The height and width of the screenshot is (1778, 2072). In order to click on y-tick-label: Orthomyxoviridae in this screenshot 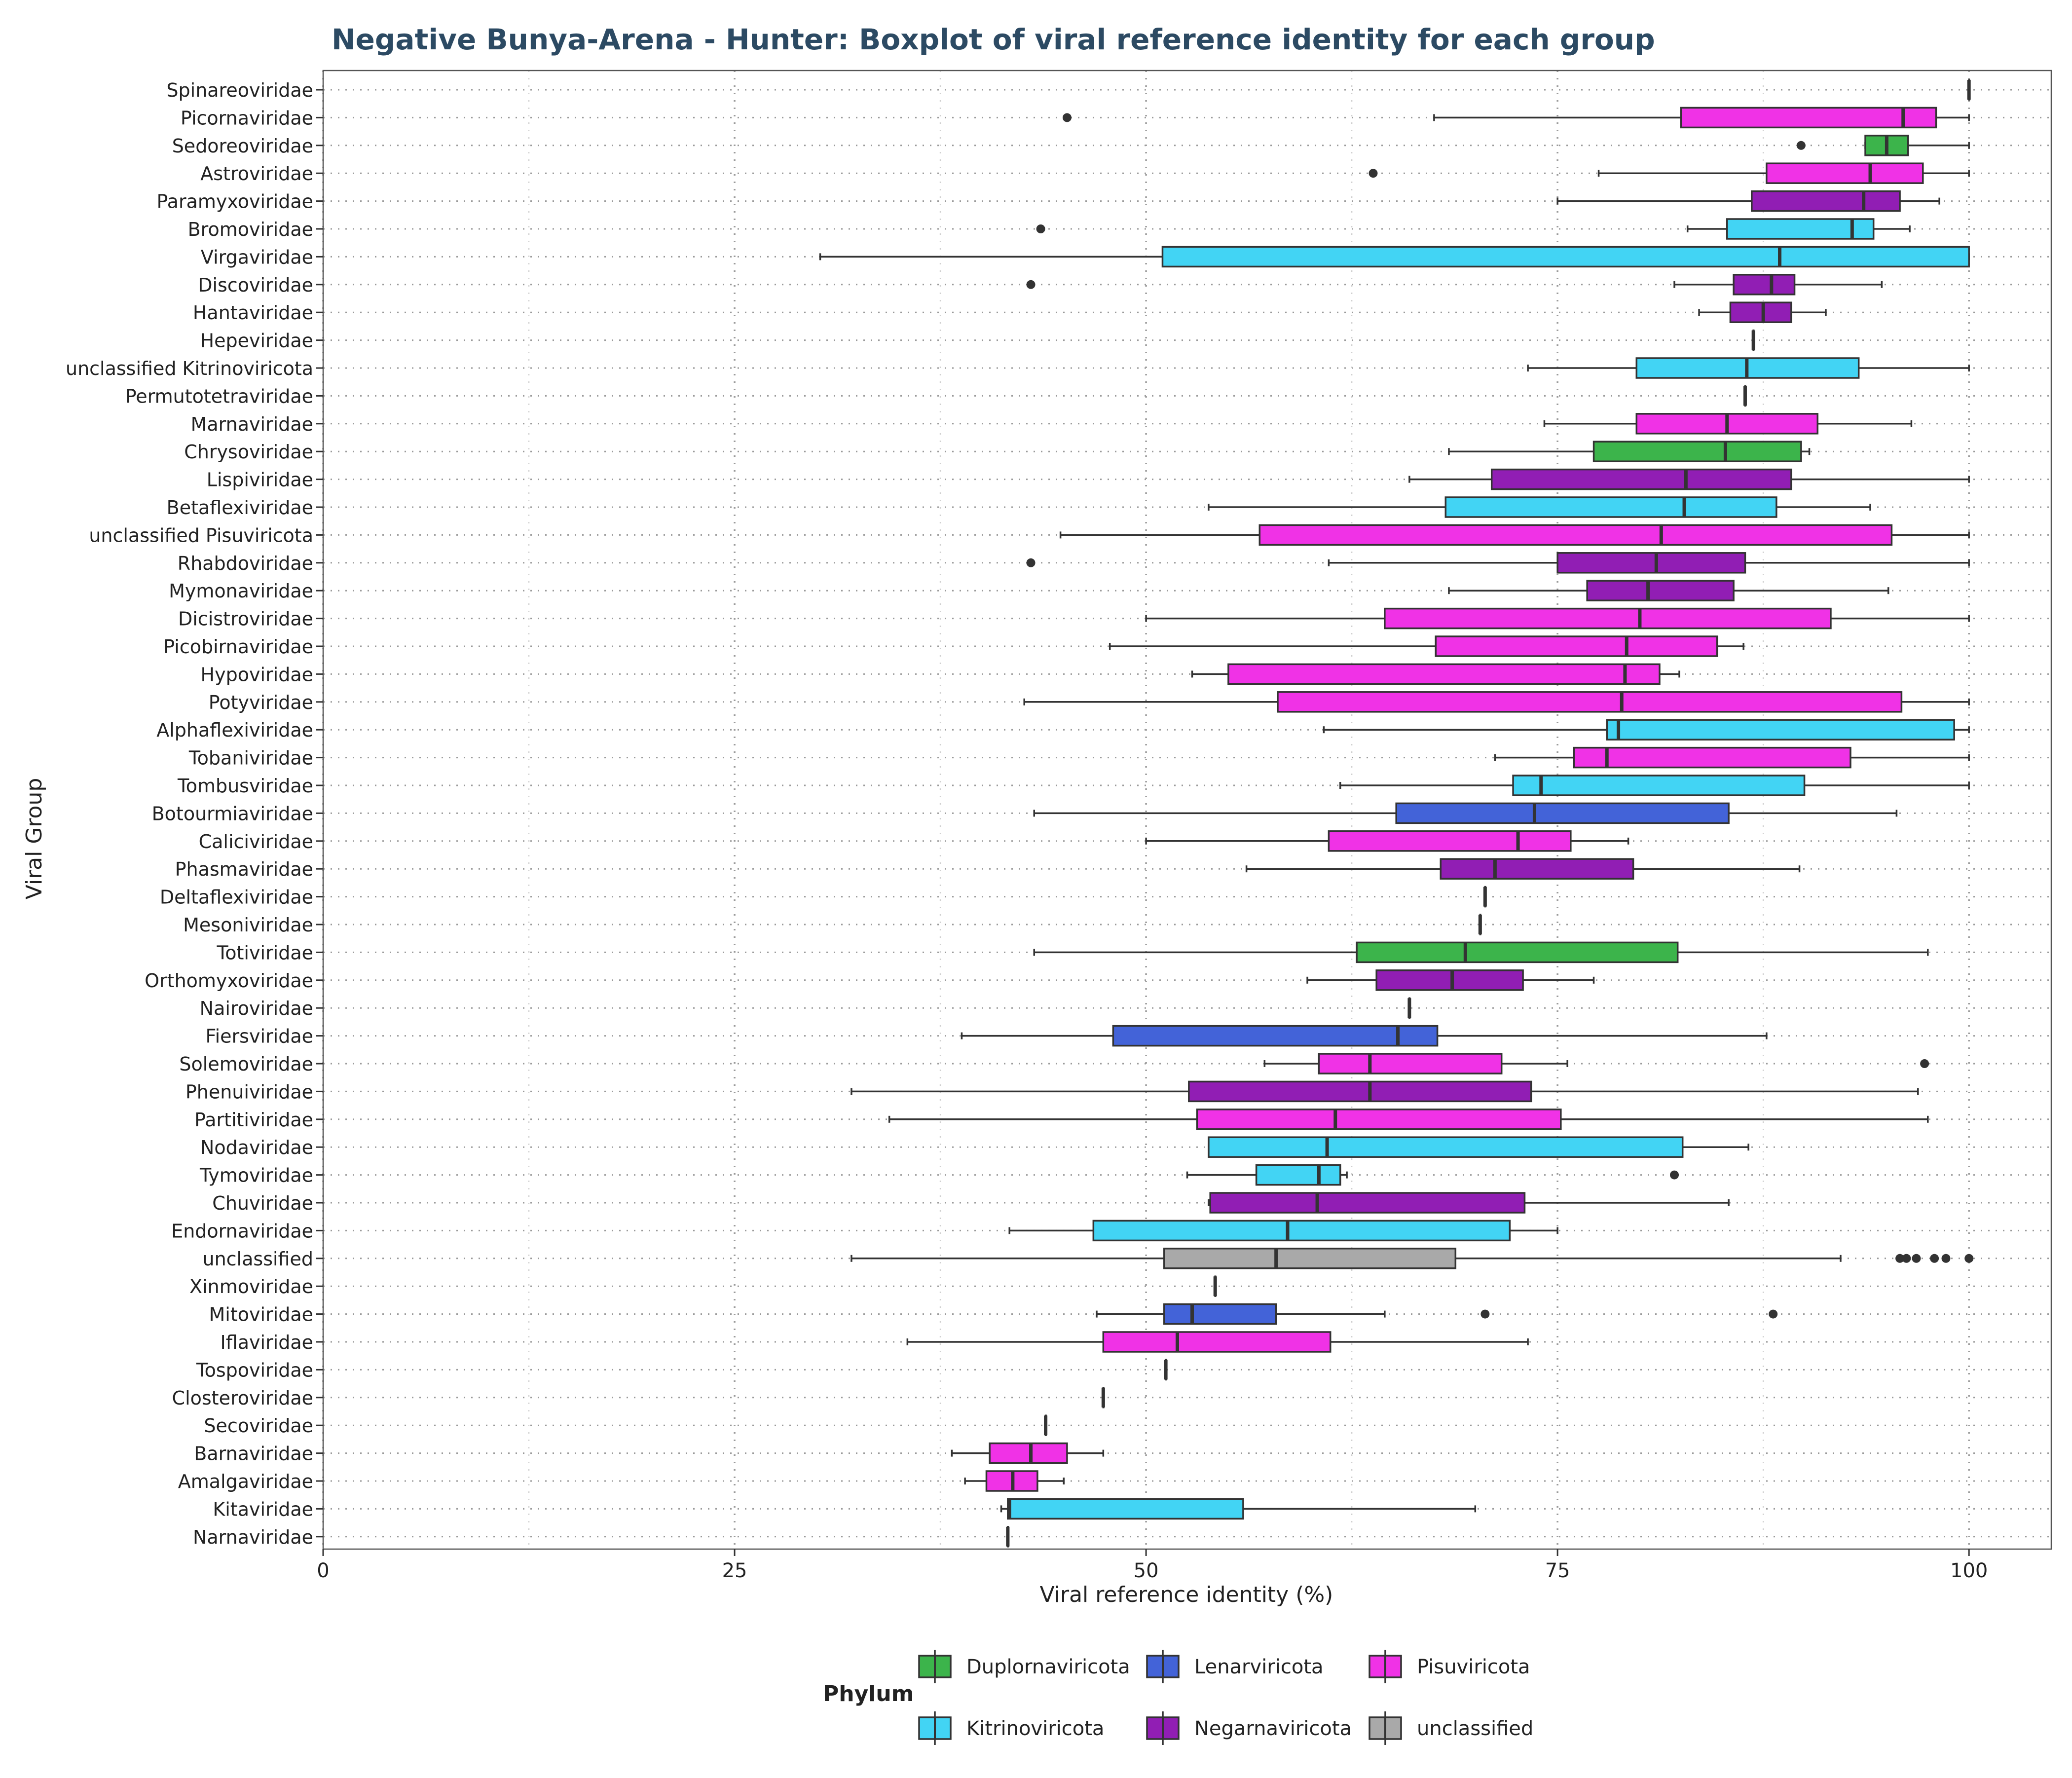, I will do `click(229, 981)`.